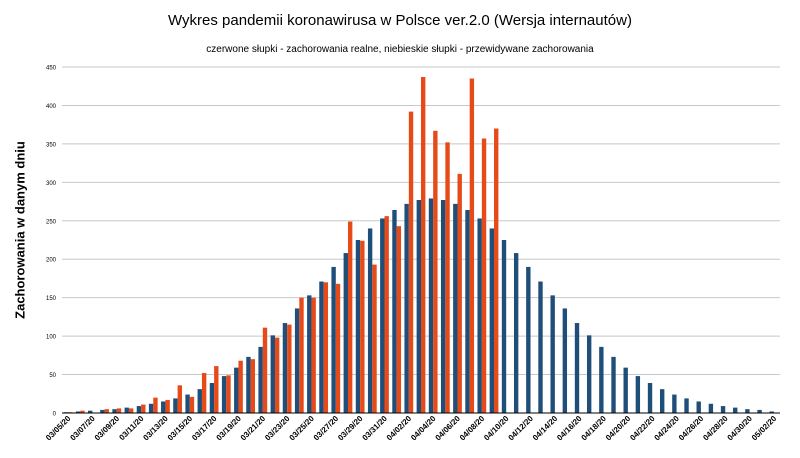  Describe the element at coordinates (51, 184) in the screenshot. I see `y-tick-label: 300` at that location.